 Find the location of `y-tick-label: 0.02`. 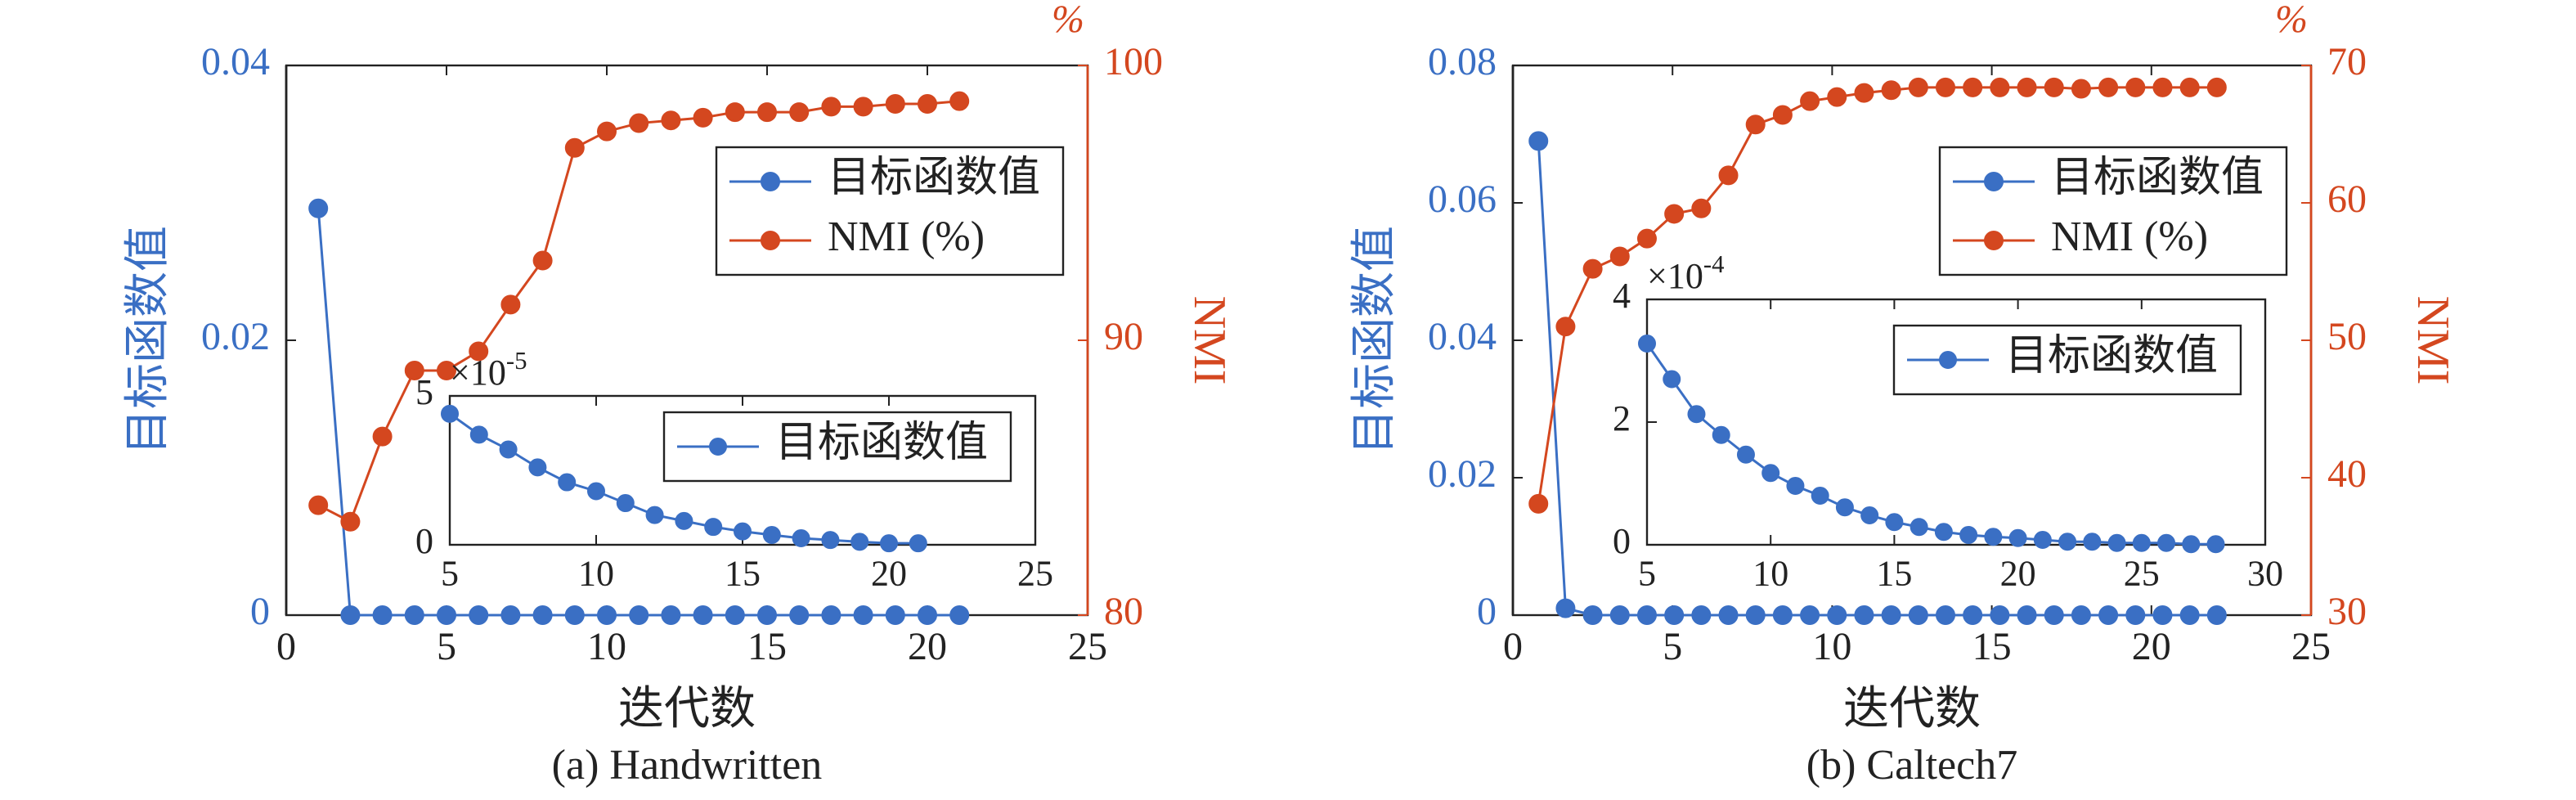

y-tick-label: 0.02 is located at coordinates (236, 336).